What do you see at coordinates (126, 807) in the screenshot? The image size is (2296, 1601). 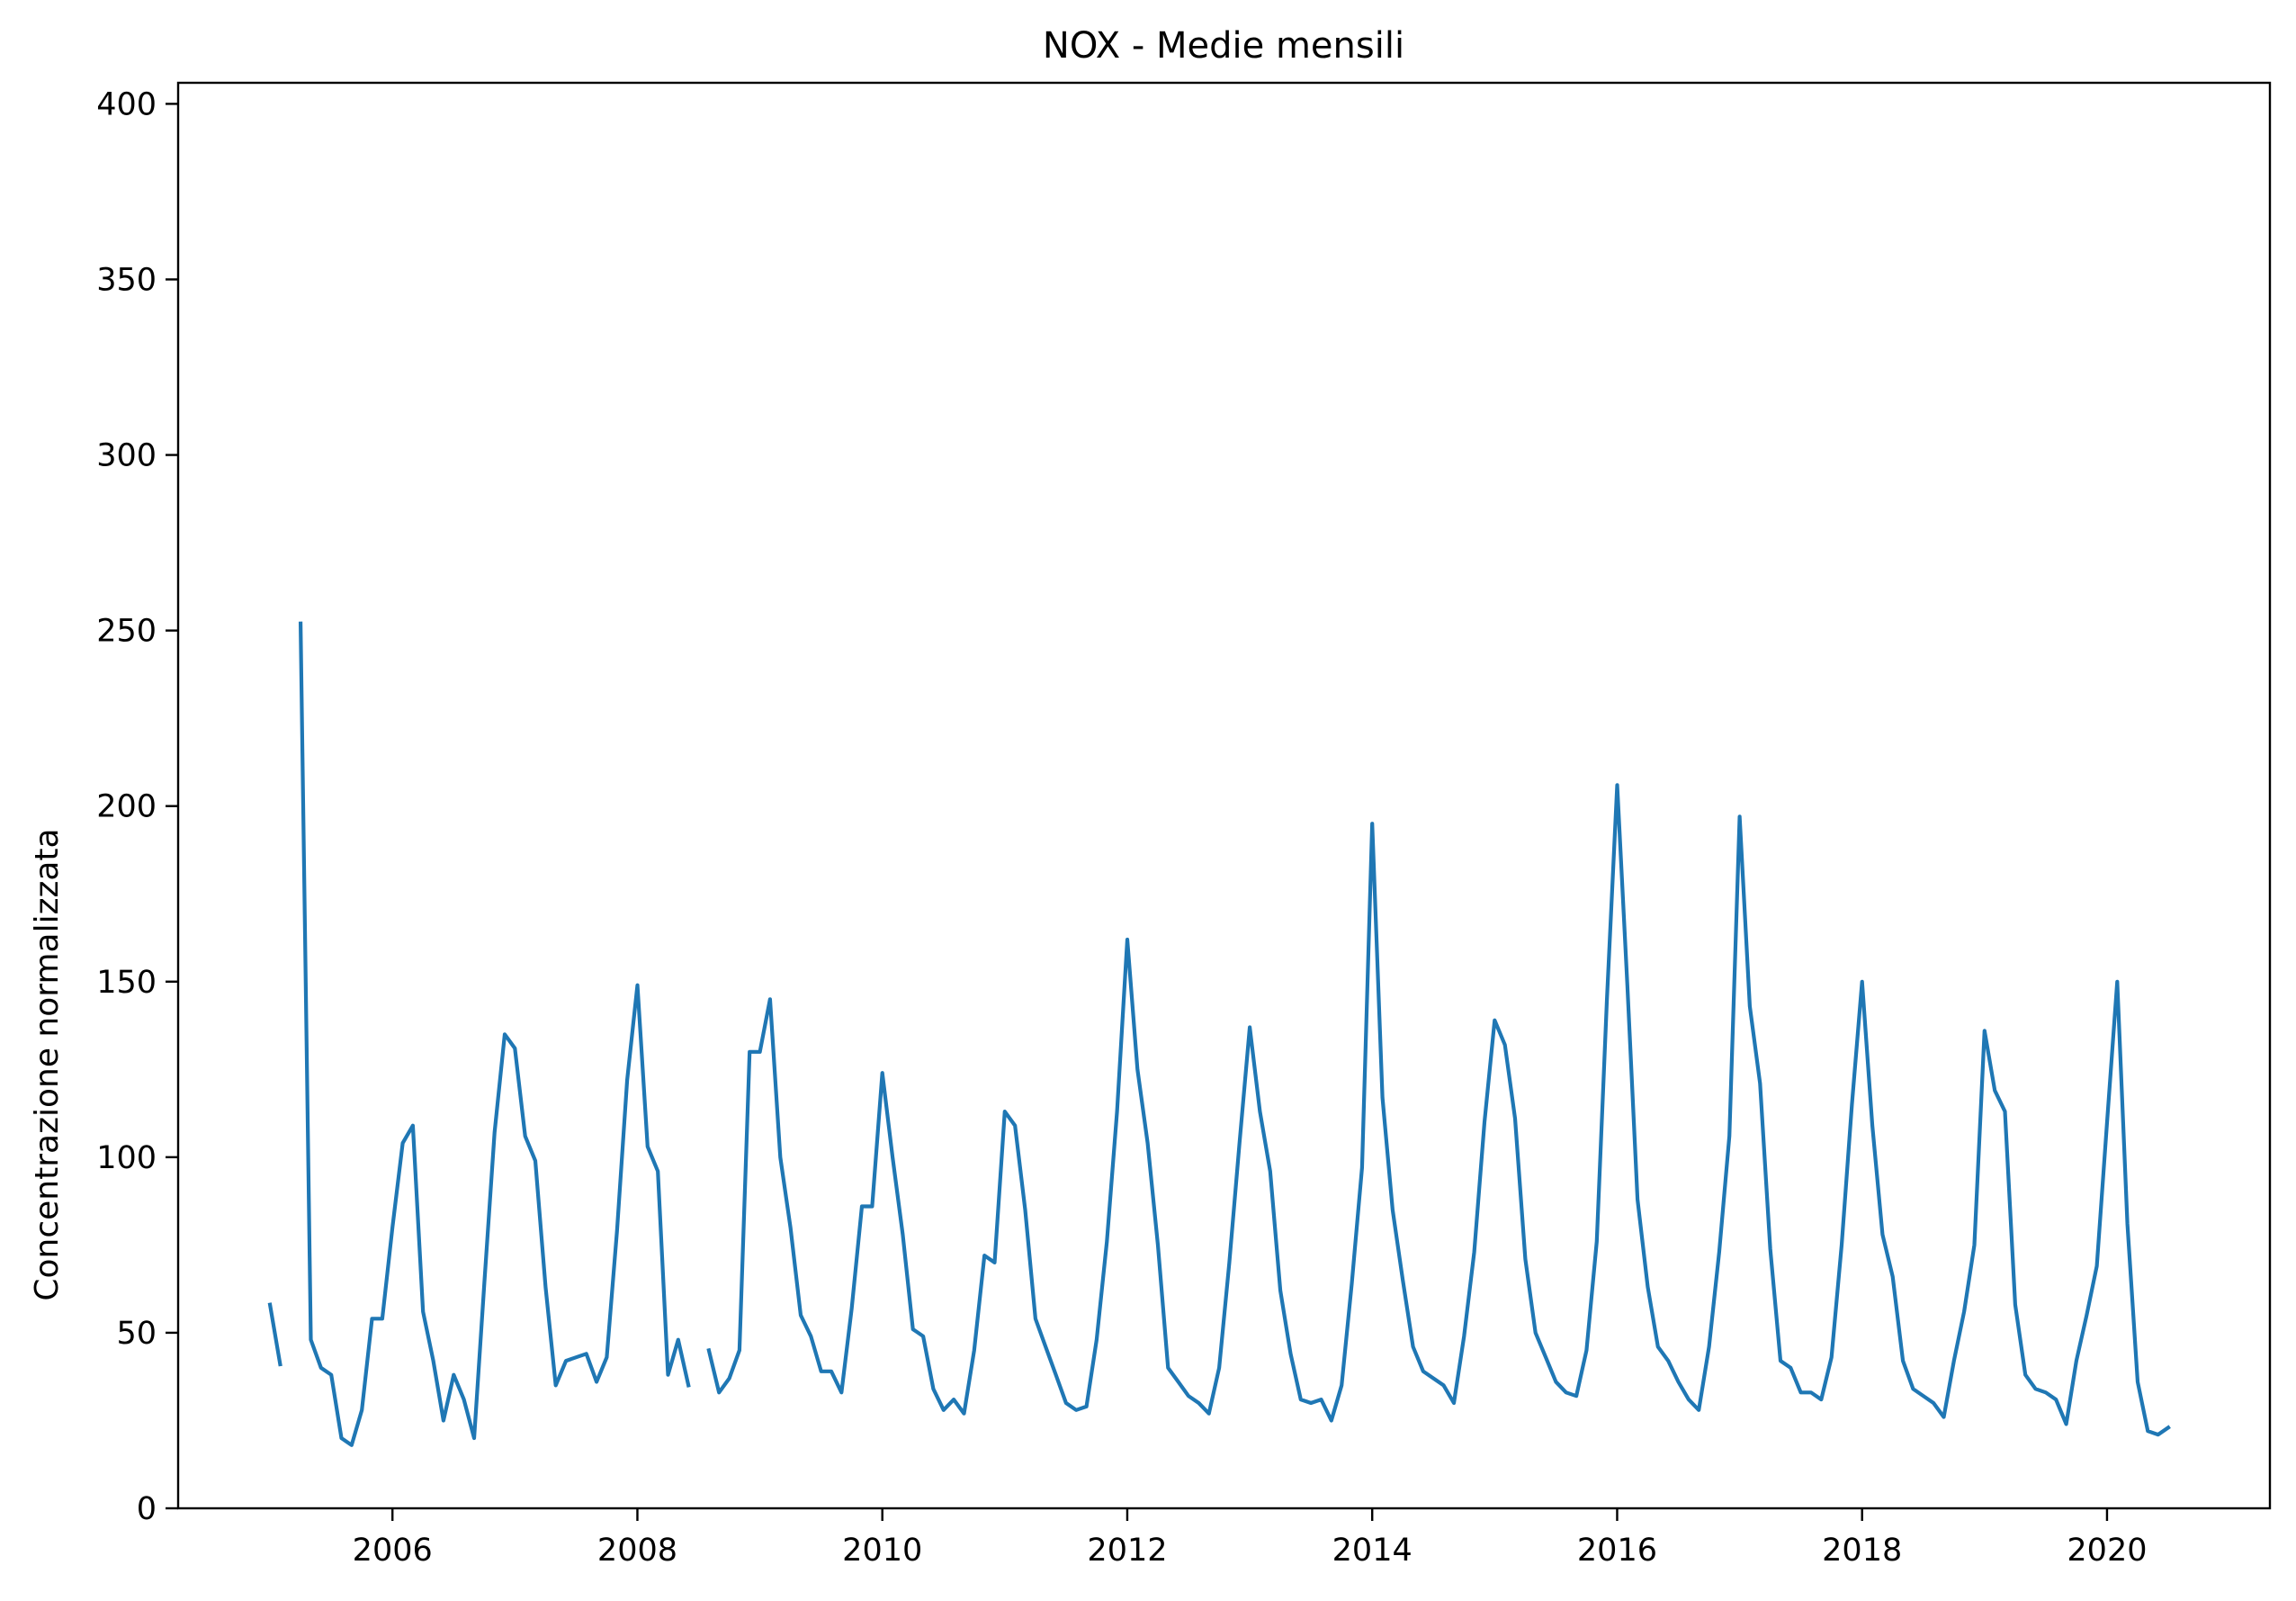 I see `y-tick-label: 200` at bounding box center [126, 807].